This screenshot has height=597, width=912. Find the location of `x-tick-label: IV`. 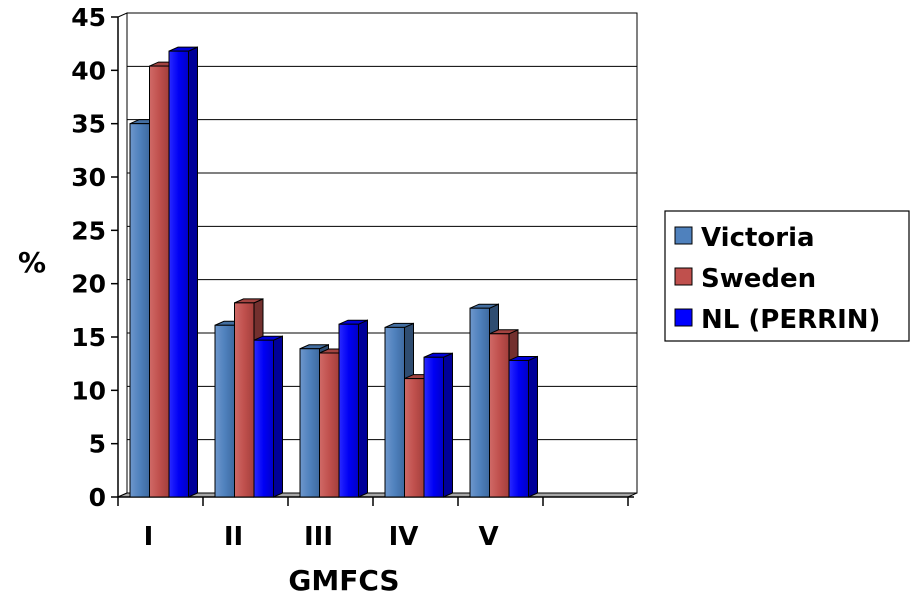

x-tick-label: IV is located at coordinates (404, 537).